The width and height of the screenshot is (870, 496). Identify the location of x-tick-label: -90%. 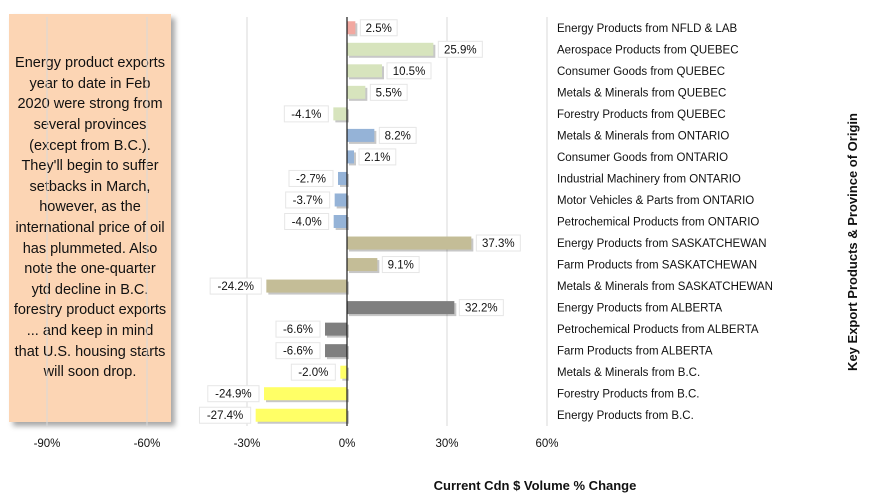
(47, 444).